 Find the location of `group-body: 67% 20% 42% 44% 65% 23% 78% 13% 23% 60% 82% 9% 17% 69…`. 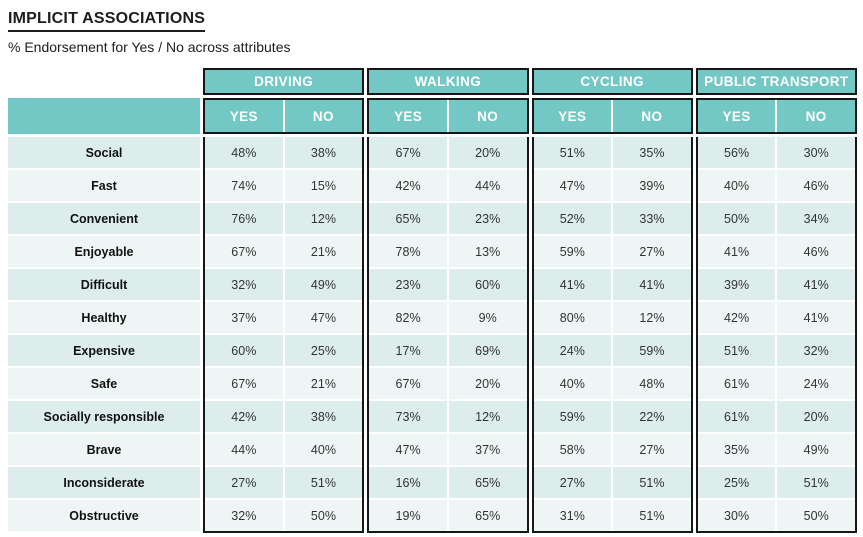

group-body: 67% 20% 42% 44% 65% 23% 78% 13% 23% 60% 82% 9% 17% 69… is located at coordinates (448, 335).